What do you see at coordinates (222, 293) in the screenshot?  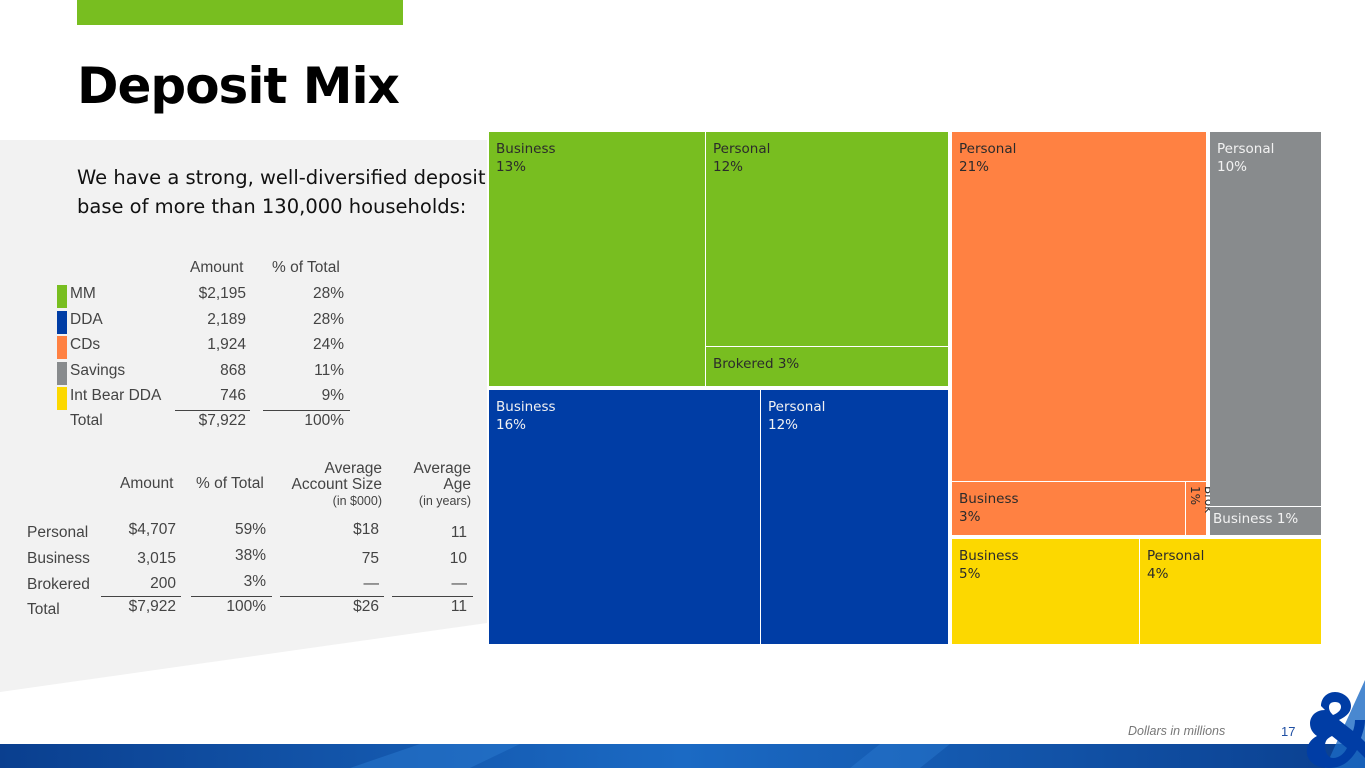 I see `table1-amount: $2,195` at bounding box center [222, 293].